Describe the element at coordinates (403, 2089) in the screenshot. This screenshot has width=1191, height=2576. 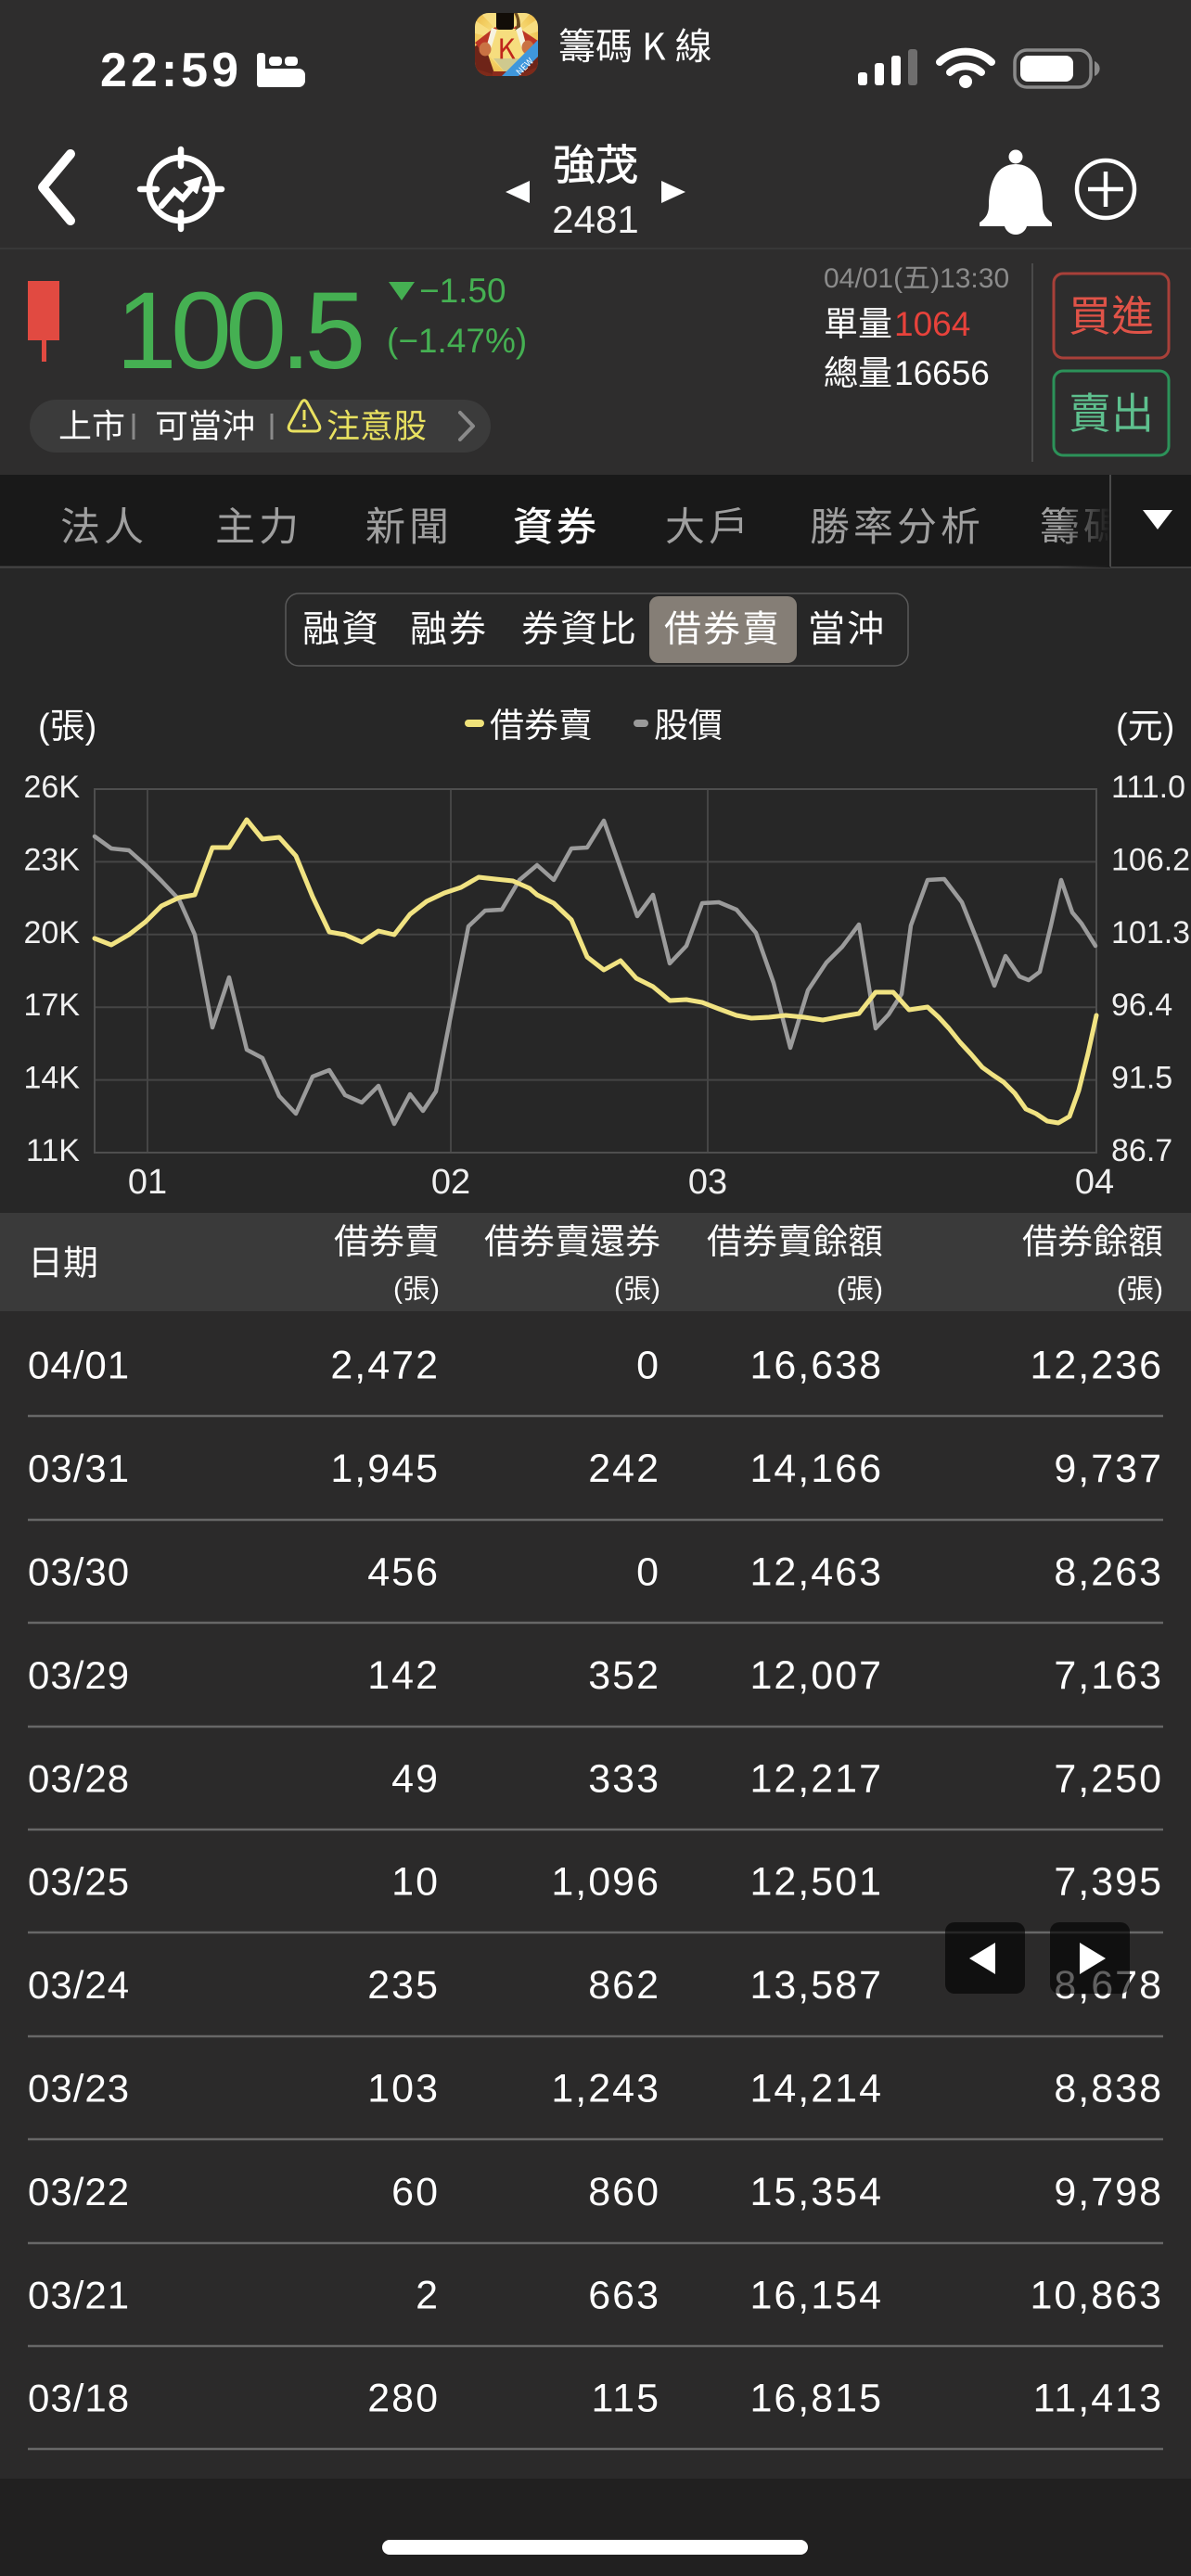
I see `svg-text: 103` at that location.